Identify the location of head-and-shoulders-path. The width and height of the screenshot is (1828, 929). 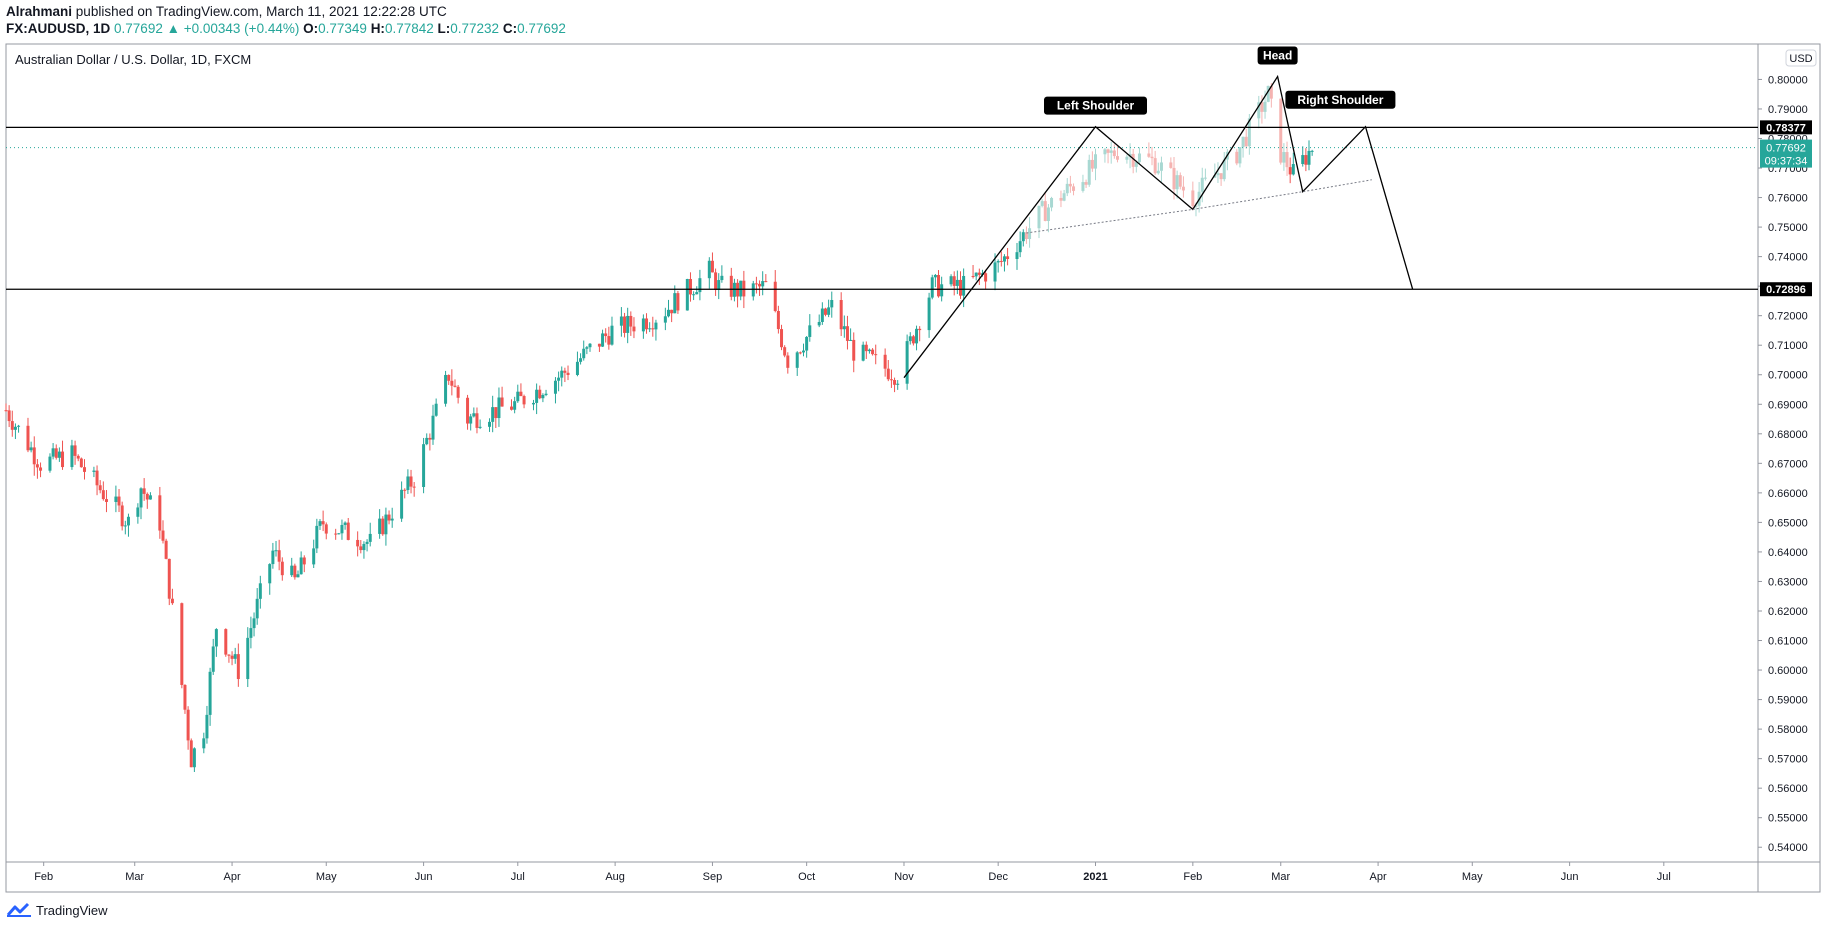
(1158, 226).